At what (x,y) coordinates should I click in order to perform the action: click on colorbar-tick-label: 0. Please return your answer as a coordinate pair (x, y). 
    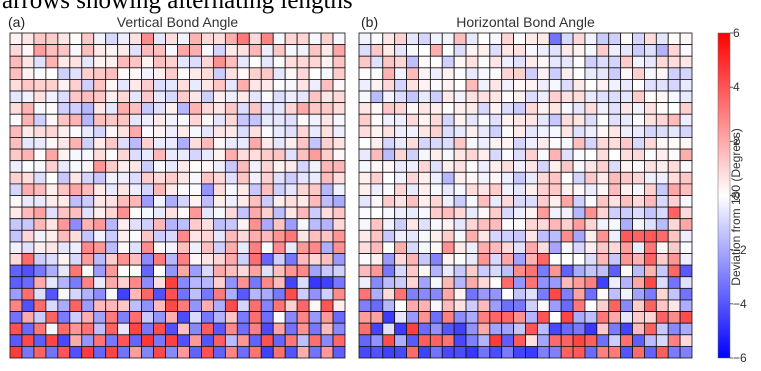
    Looking at the image, I should click on (736, 195).